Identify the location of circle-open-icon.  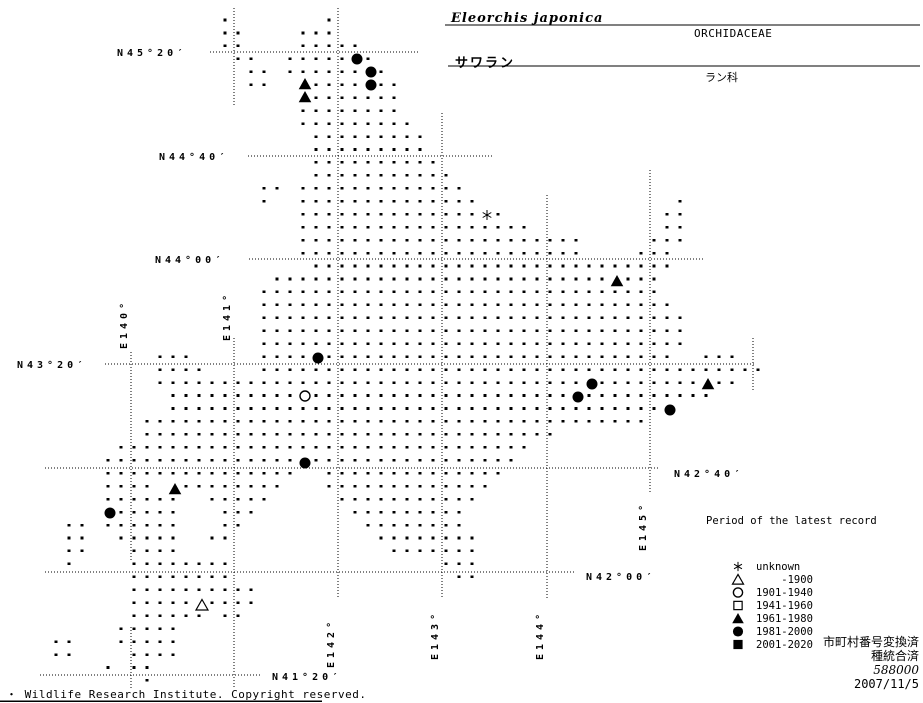
(738, 592).